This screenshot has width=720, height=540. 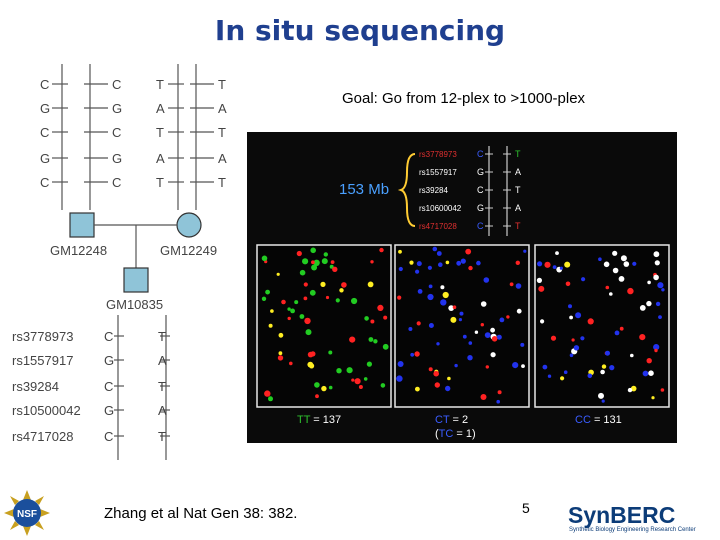 What do you see at coordinates (78, 250) in the screenshot?
I see `parent1-label: GM12248` at bounding box center [78, 250].